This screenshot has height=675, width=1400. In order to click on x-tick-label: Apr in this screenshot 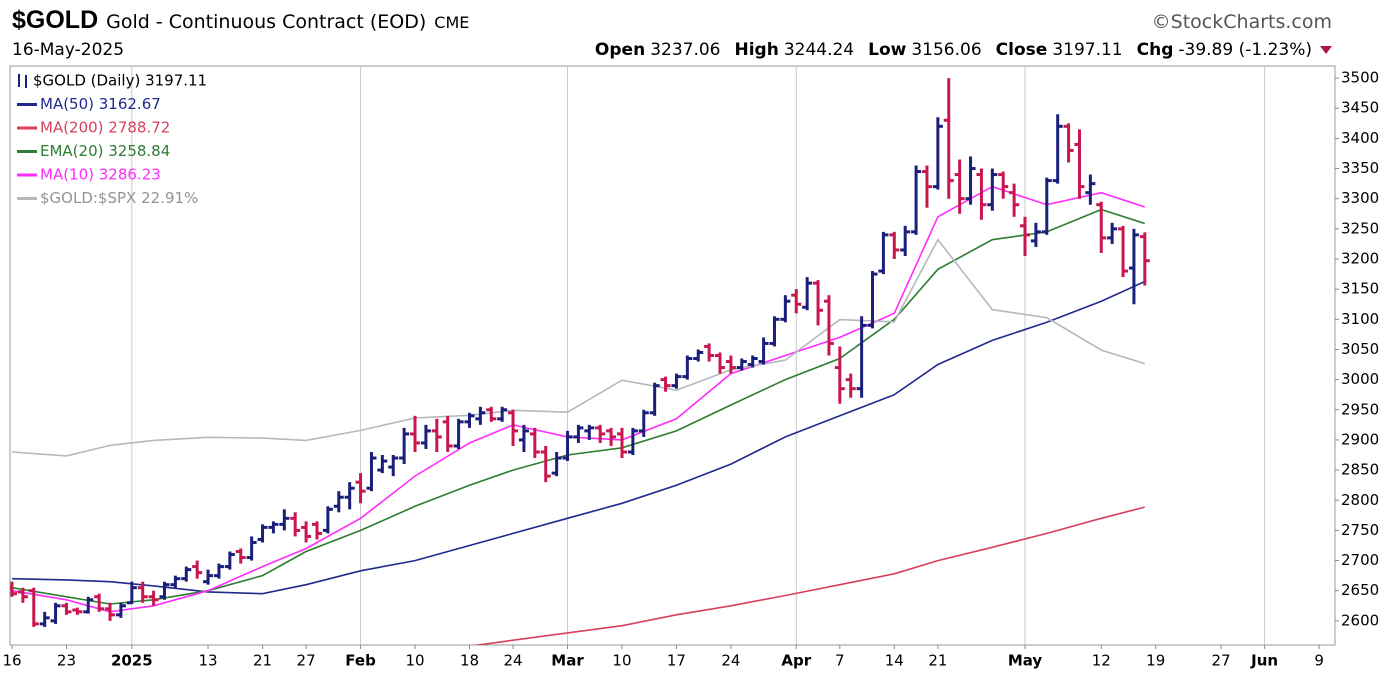, I will do `click(796, 661)`.